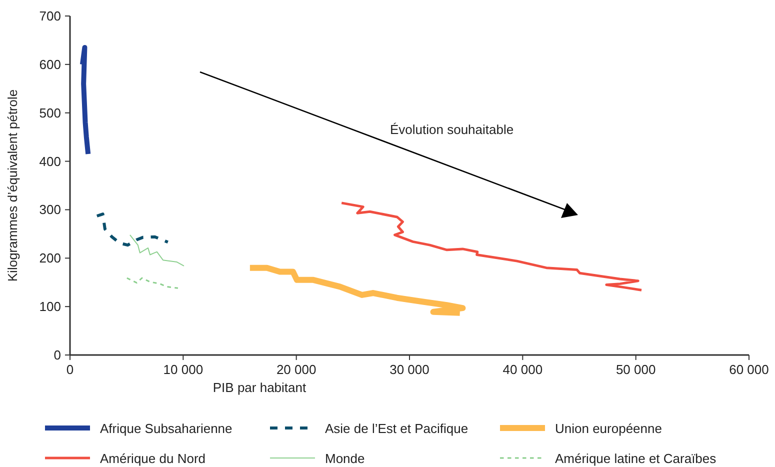 Image resolution: width=775 pixels, height=467 pixels. I want to click on legend-label: Amérique latine et Caraïbes, so click(636, 458).